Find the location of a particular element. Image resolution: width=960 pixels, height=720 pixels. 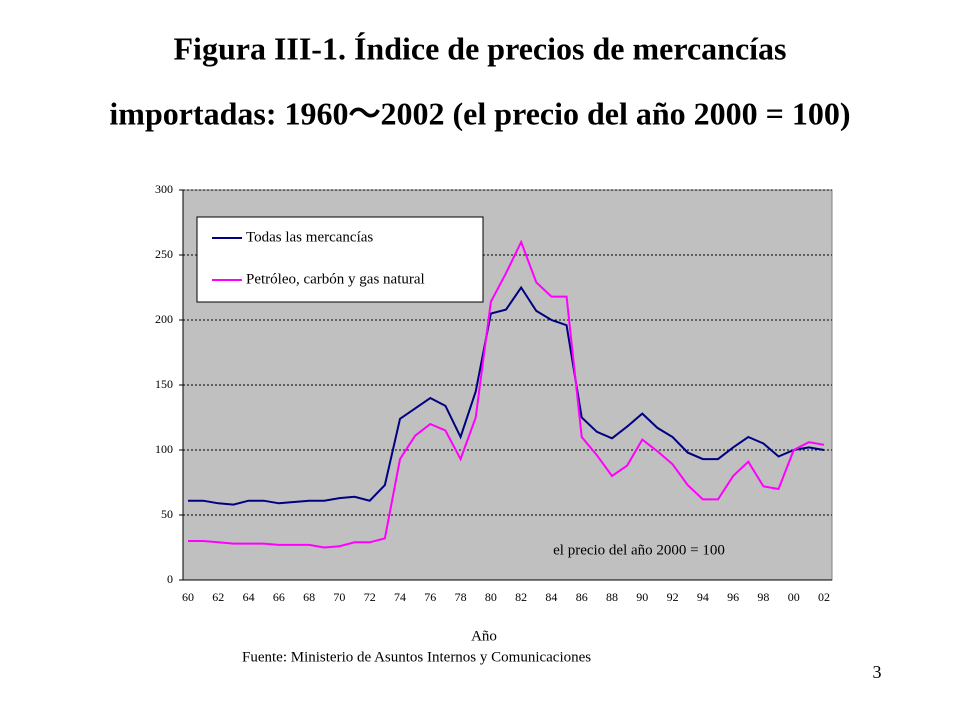

x-tick-label: 94 is located at coordinates (703, 597).